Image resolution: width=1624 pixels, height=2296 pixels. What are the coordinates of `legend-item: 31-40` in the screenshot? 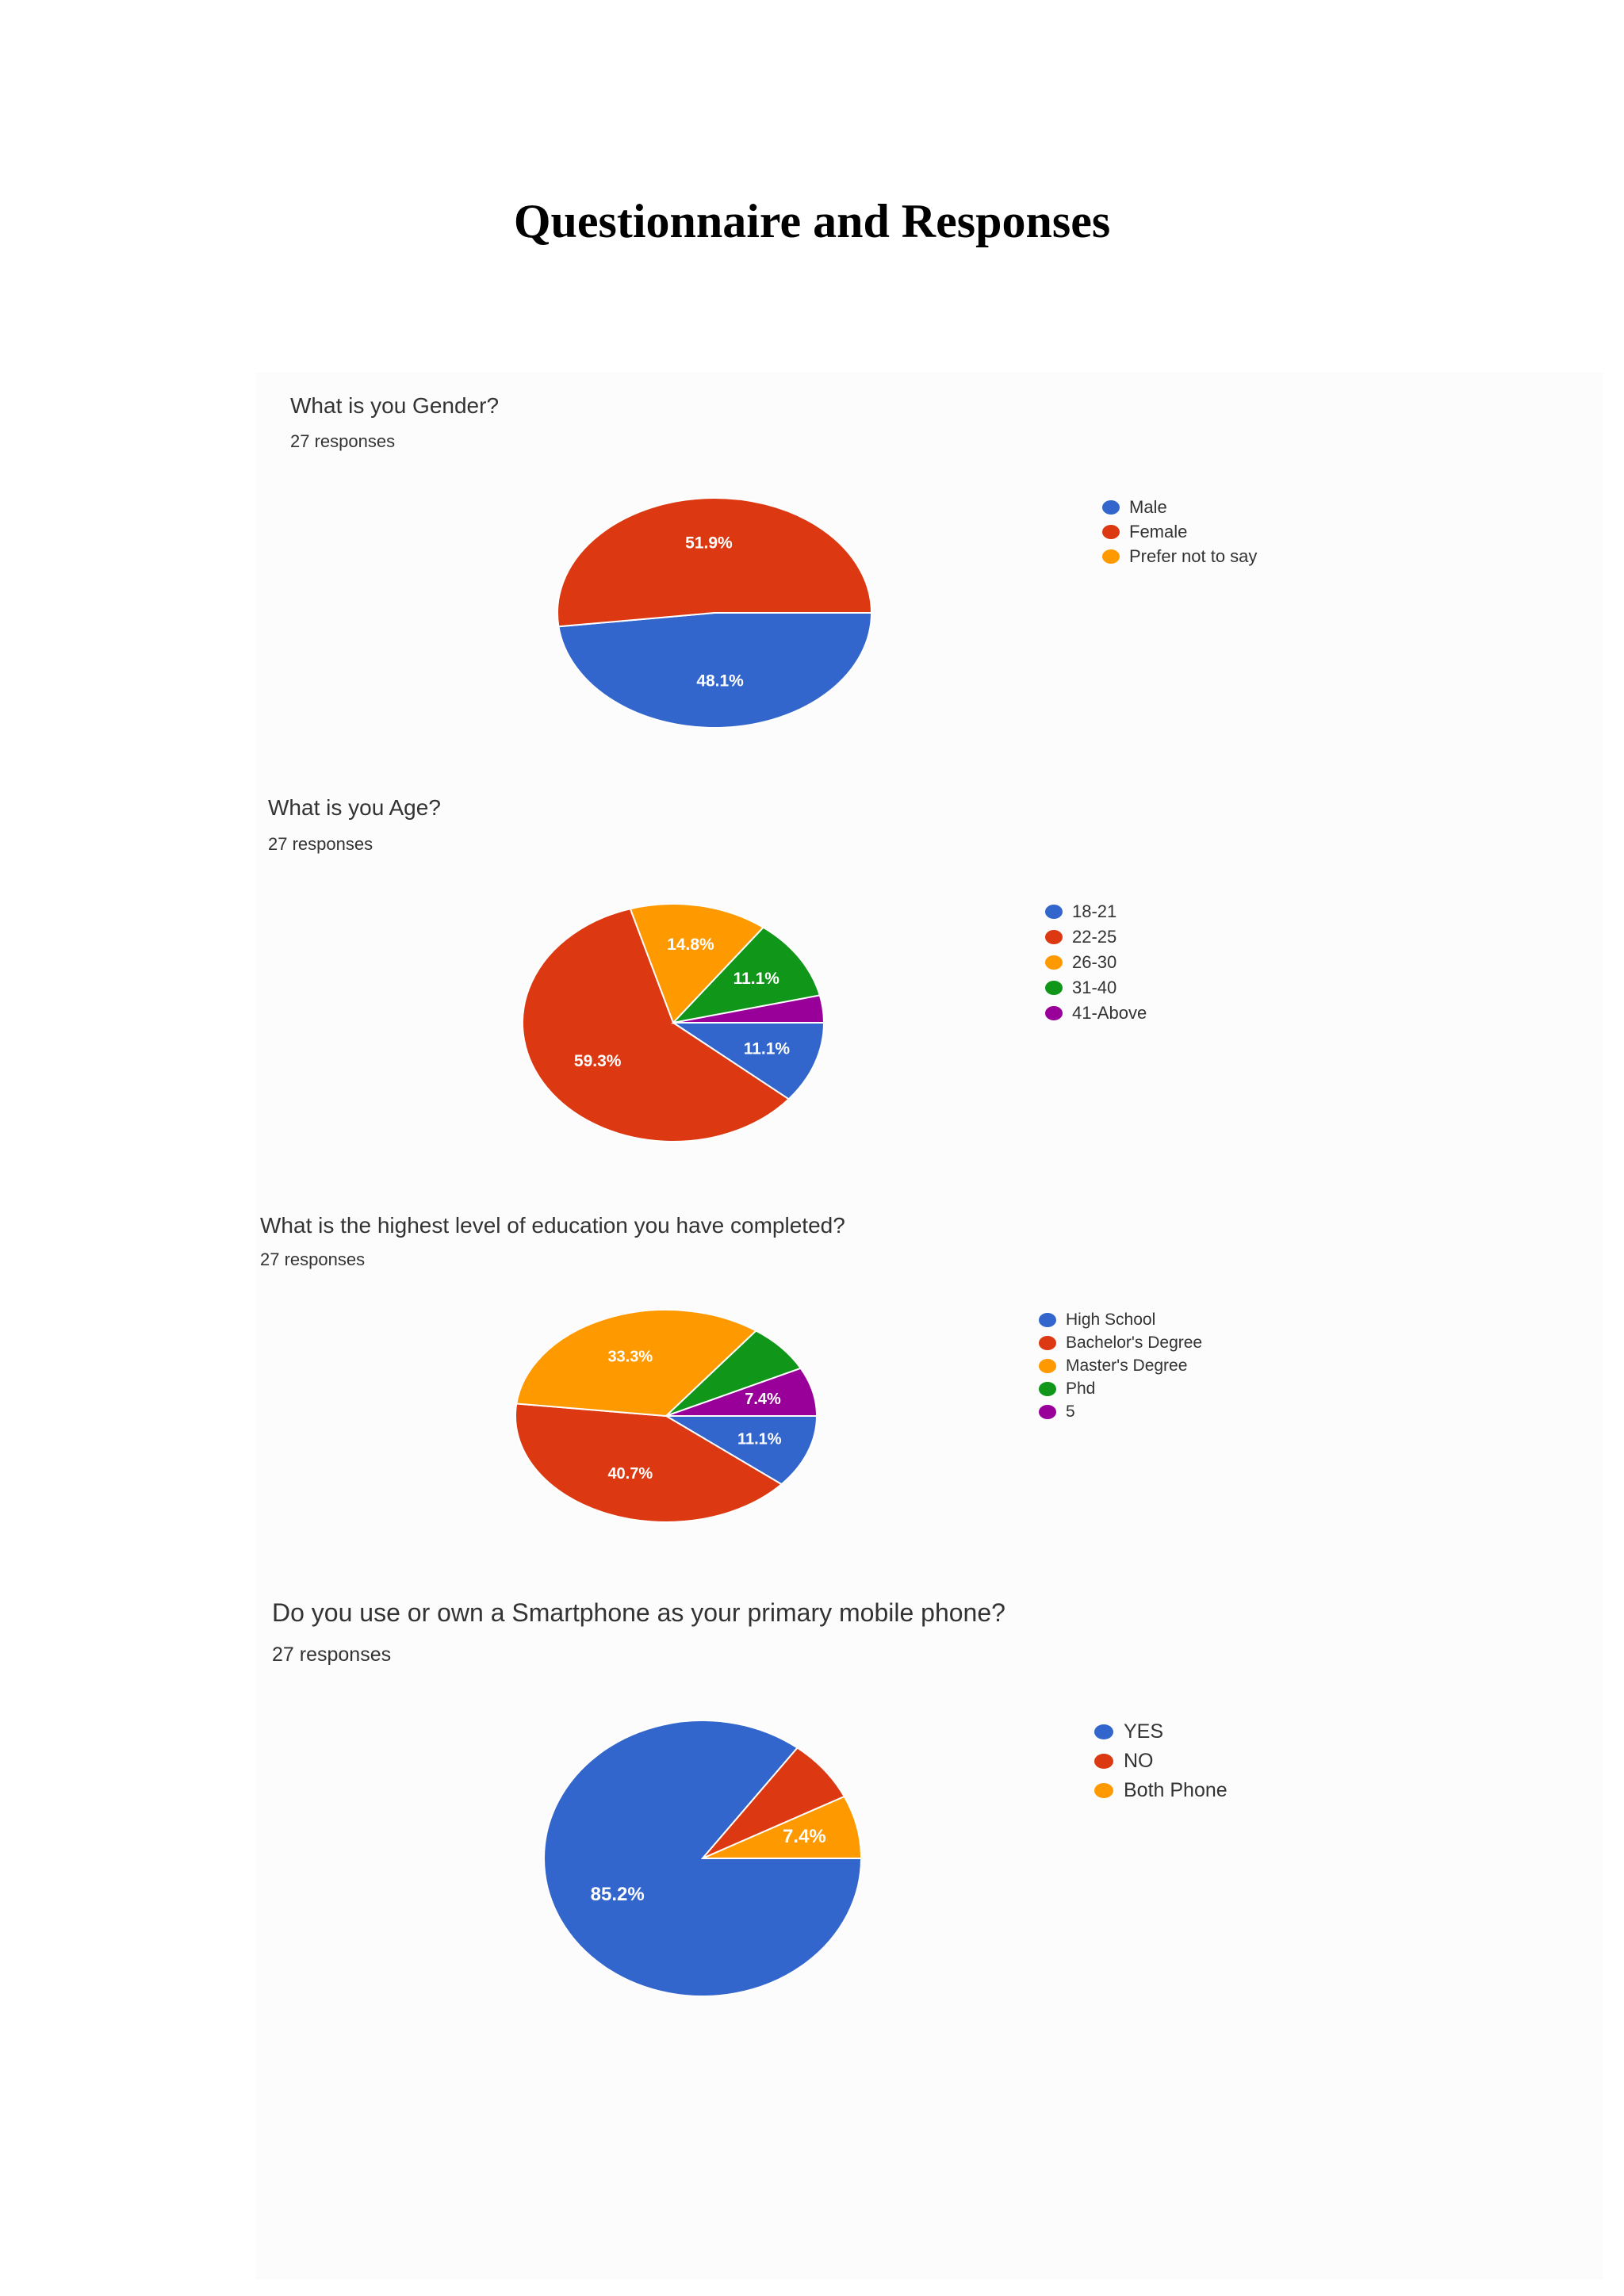 It's located at (1096, 988).